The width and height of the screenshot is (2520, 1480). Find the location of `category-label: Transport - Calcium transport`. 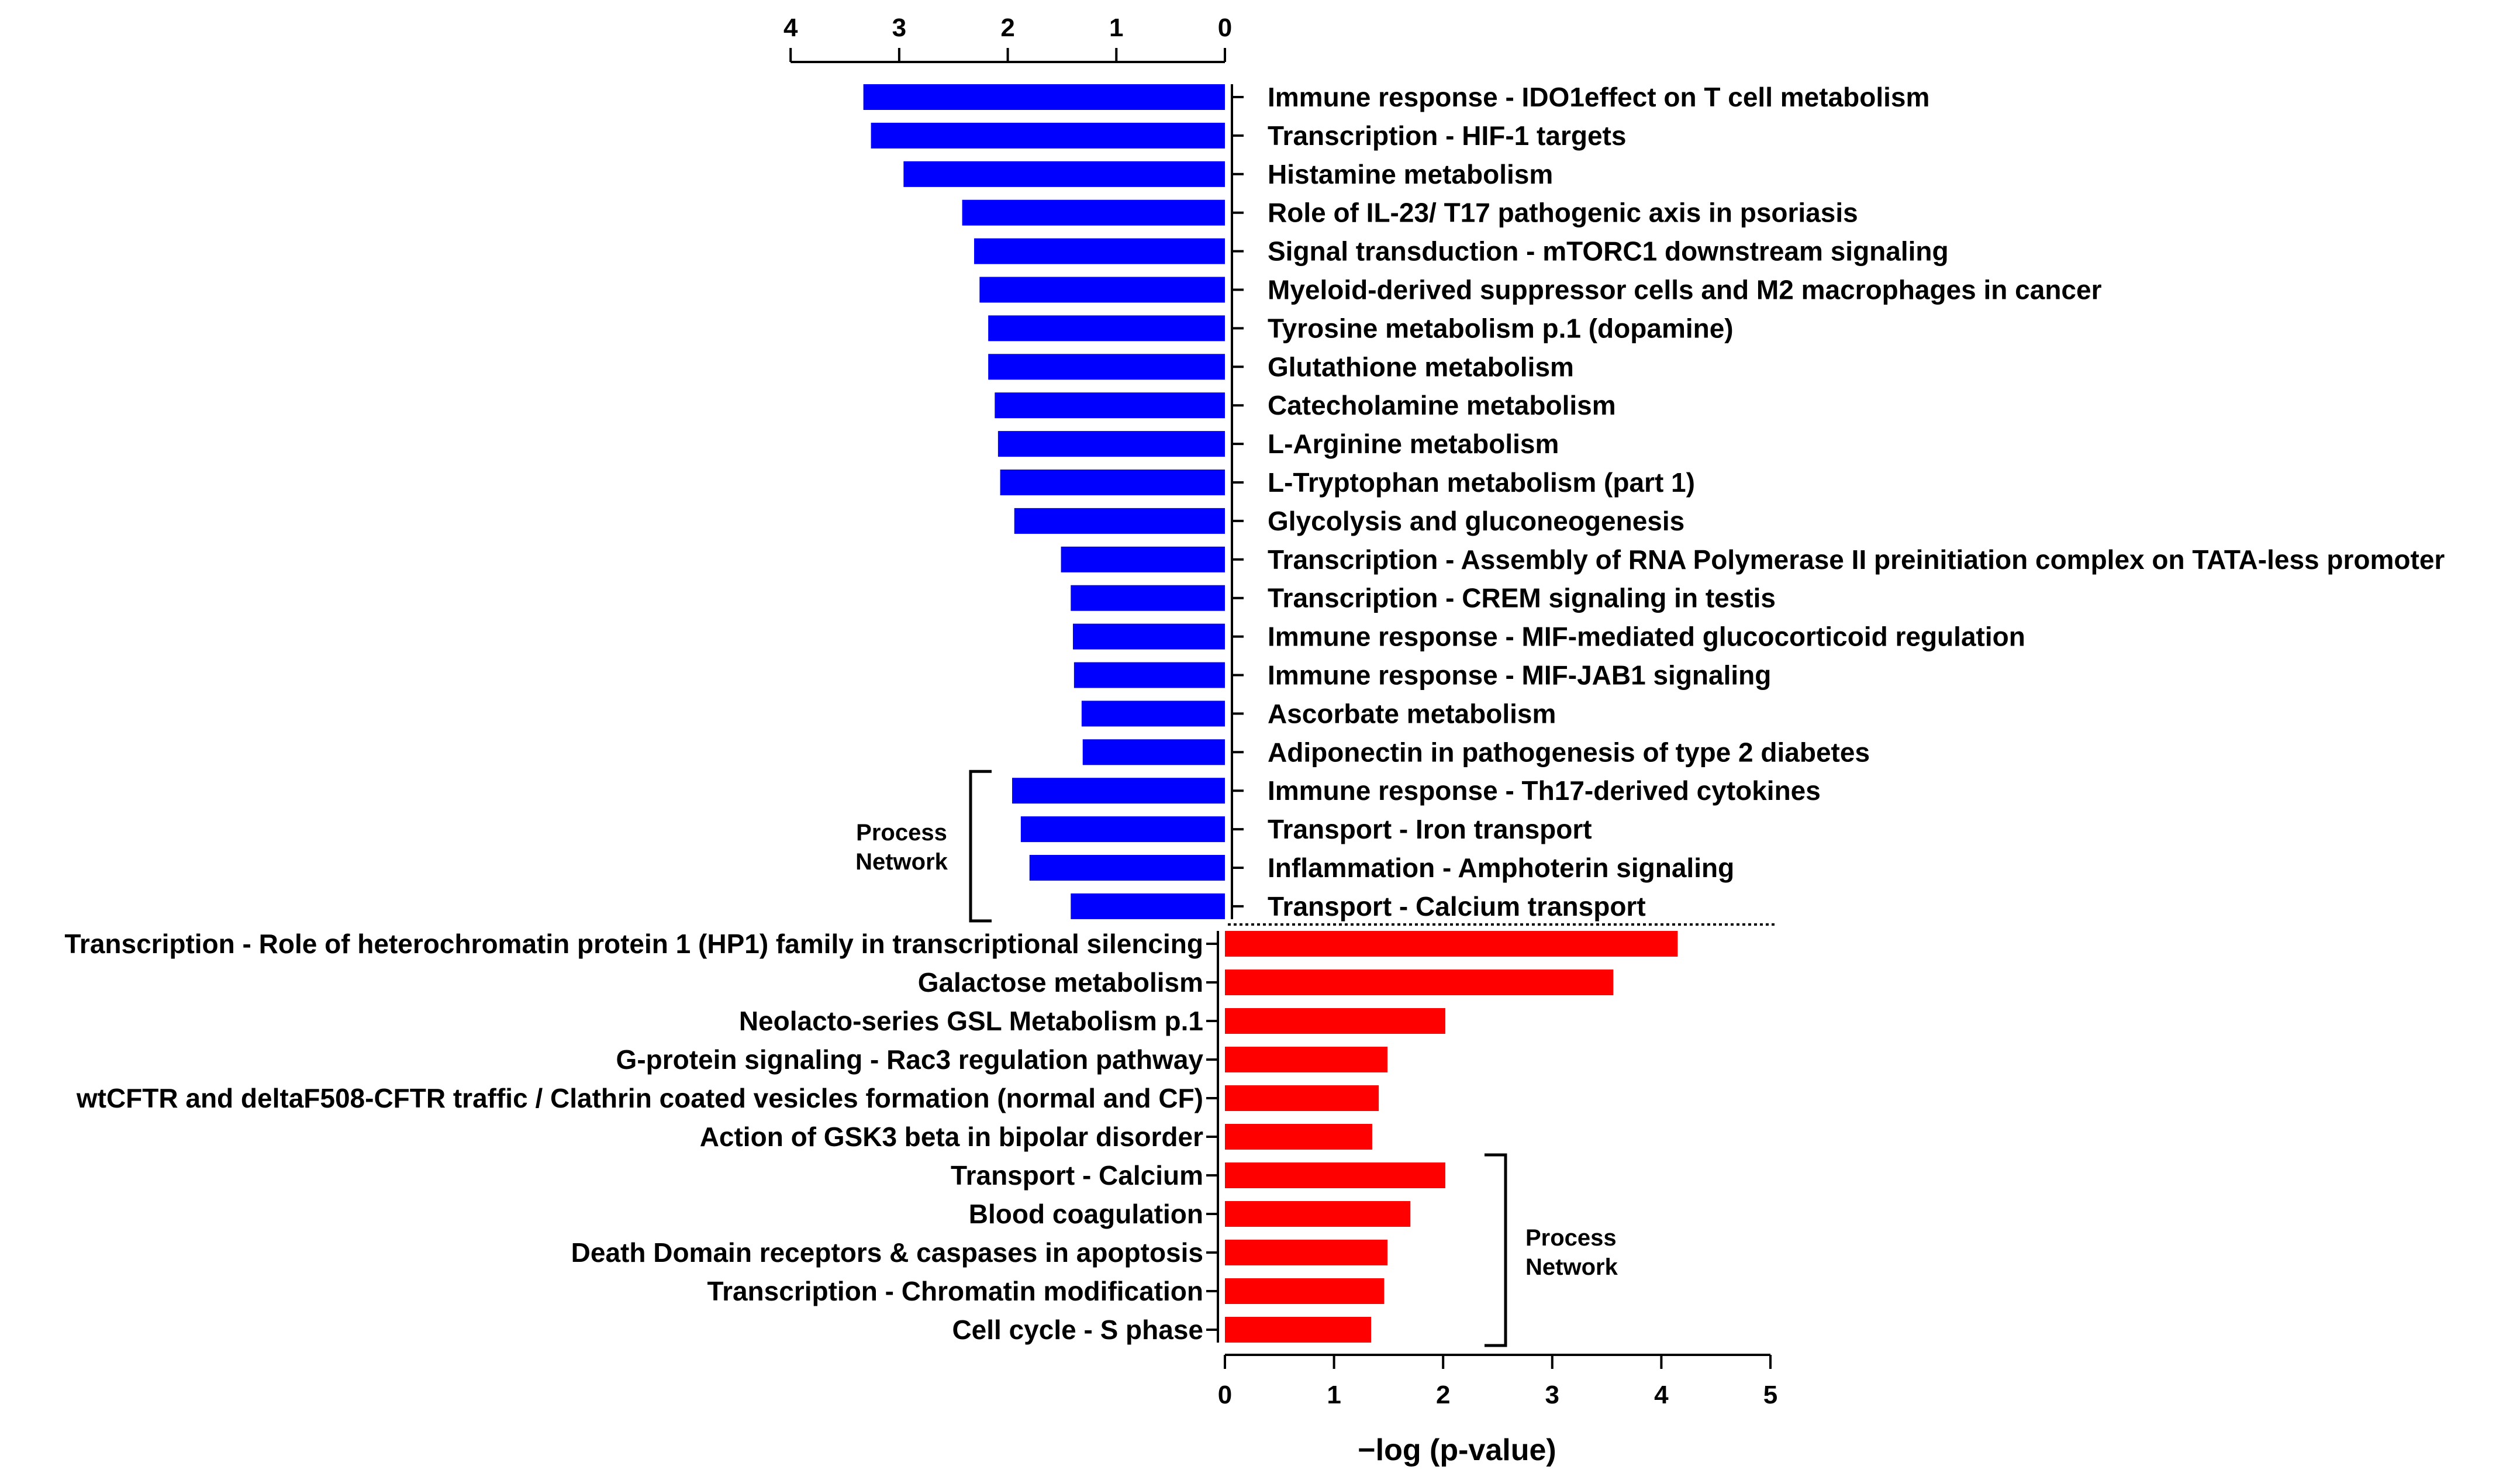

category-label: Transport - Calcium transport is located at coordinates (1457, 906).